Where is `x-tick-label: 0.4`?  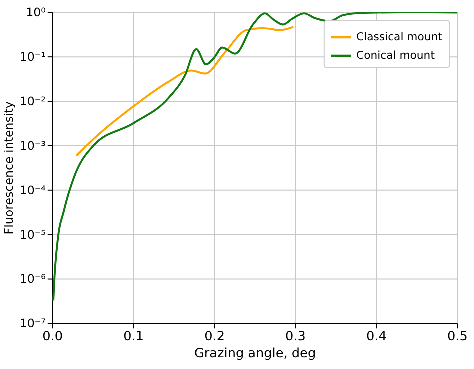
x-tick-label: 0.4 is located at coordinates (376, 336).